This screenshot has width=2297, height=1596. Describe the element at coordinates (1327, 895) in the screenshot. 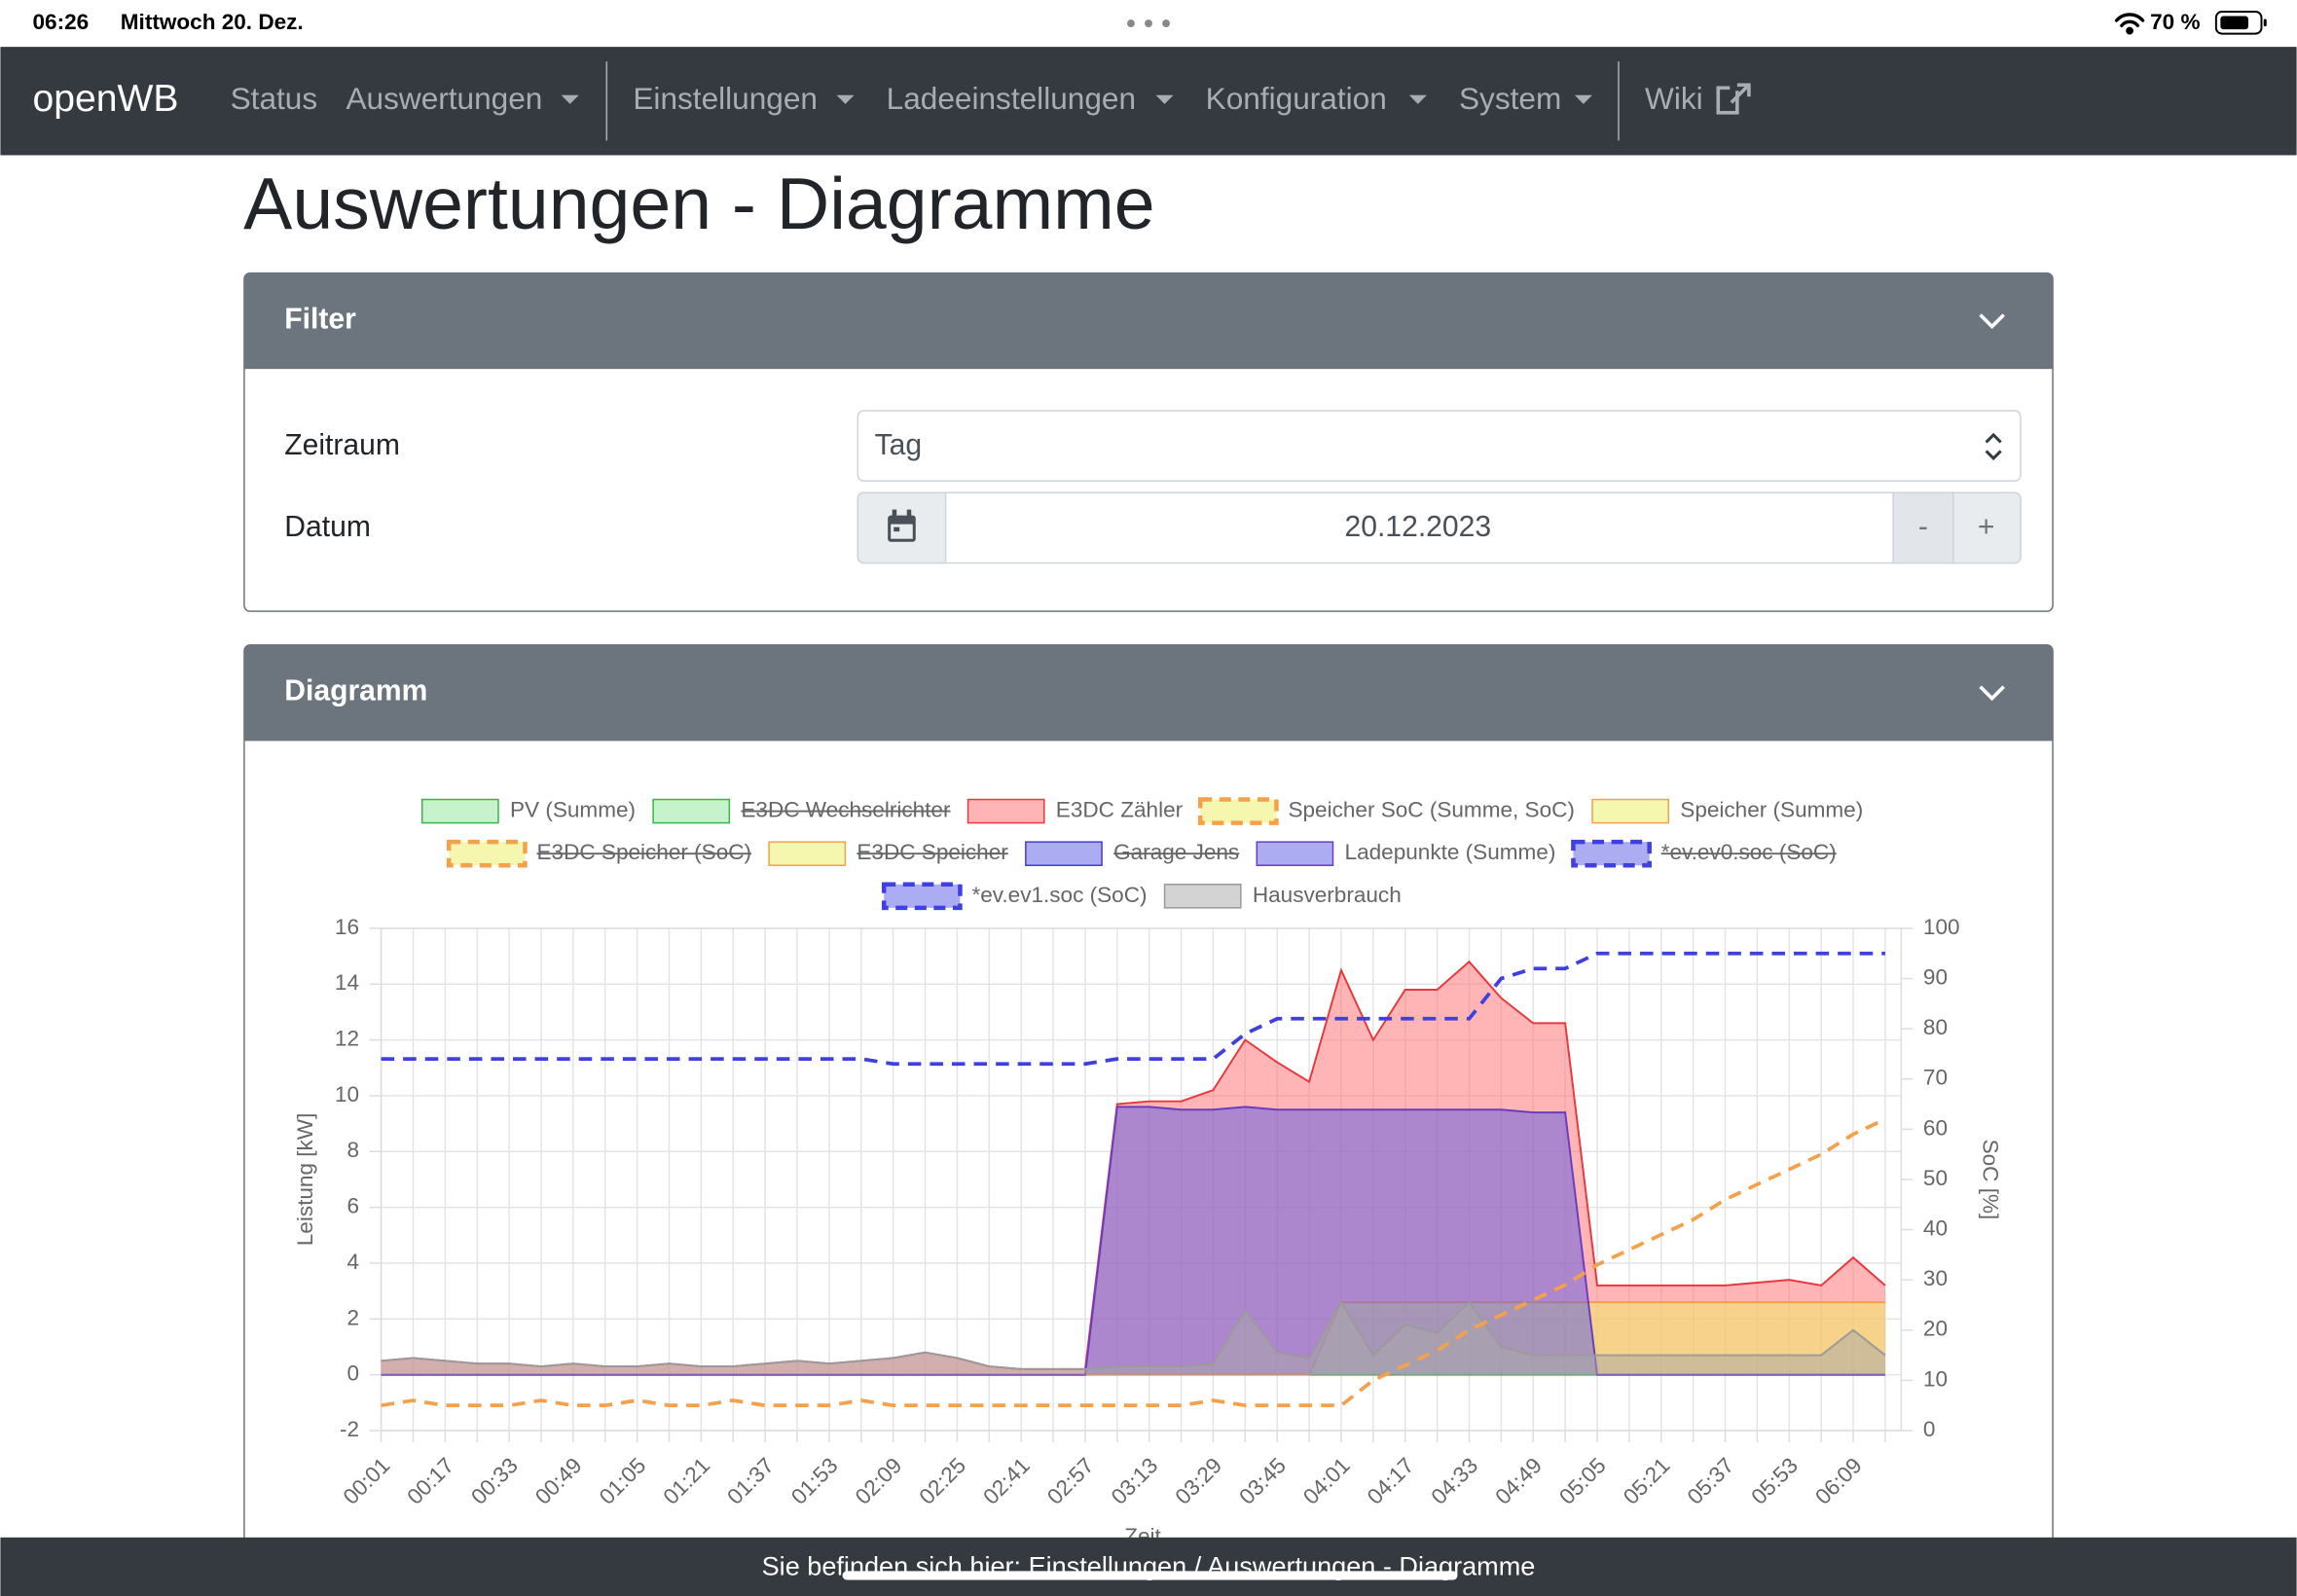

I see `legend-label: Hausverbrauch` at that location.